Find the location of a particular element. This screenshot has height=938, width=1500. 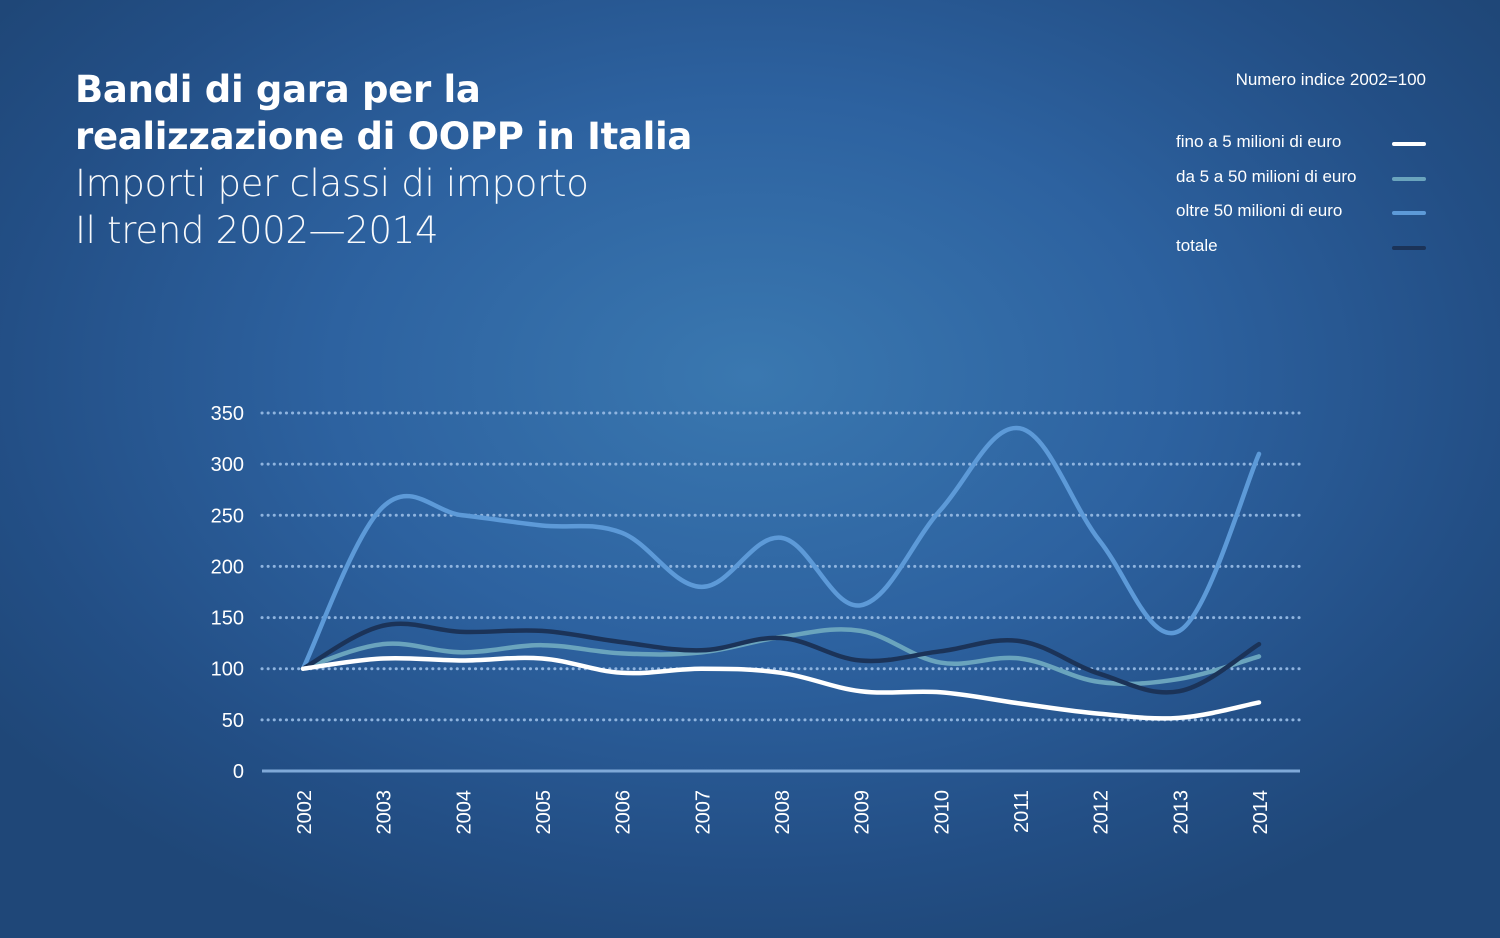

x-tick-label: 2006 is located at coordinates (624, 812).